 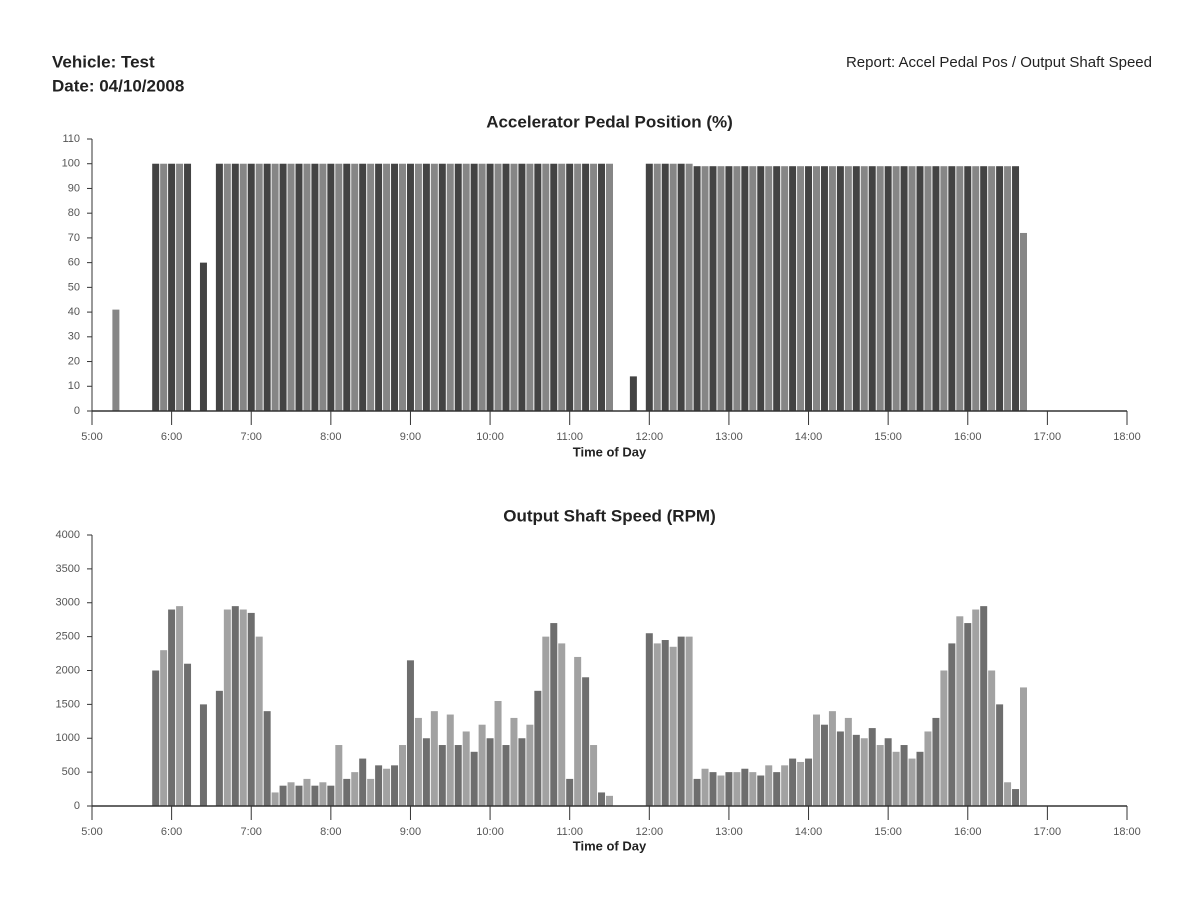 What do you see at coordinates (68, 603) in the screenshot?
I see `y-tick-label: 3000` at bounding box center [68, 603].